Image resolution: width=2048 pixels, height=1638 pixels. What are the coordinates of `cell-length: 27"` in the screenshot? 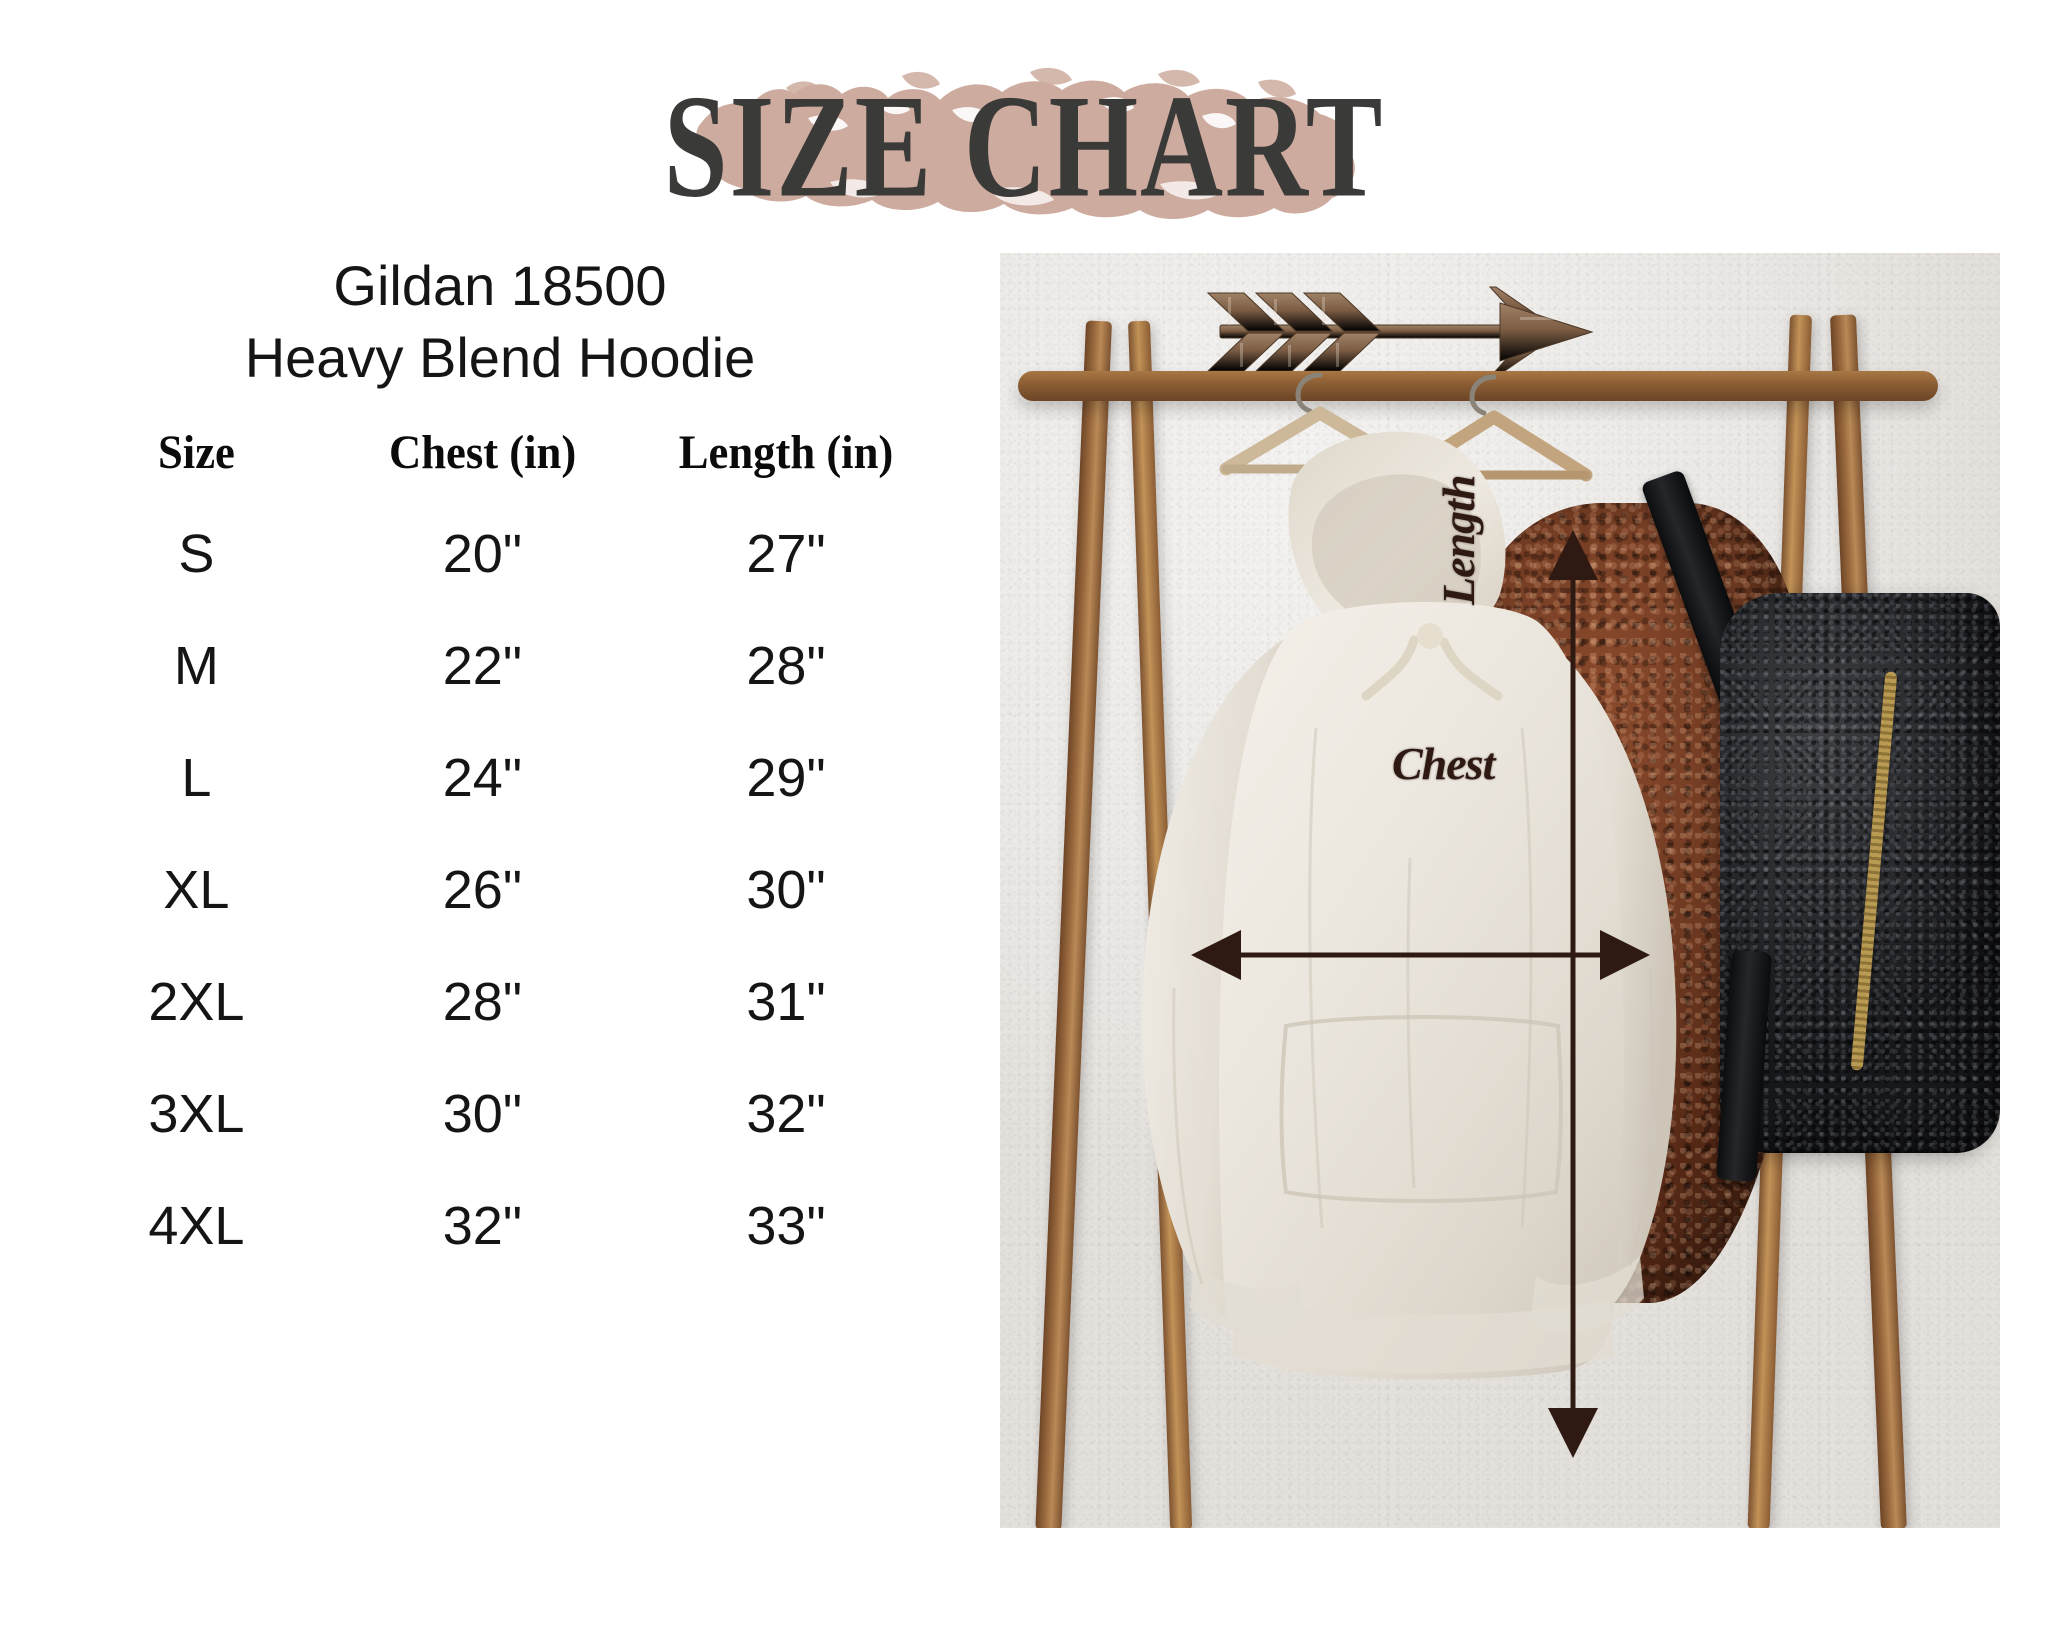 It's located at (786, 554).